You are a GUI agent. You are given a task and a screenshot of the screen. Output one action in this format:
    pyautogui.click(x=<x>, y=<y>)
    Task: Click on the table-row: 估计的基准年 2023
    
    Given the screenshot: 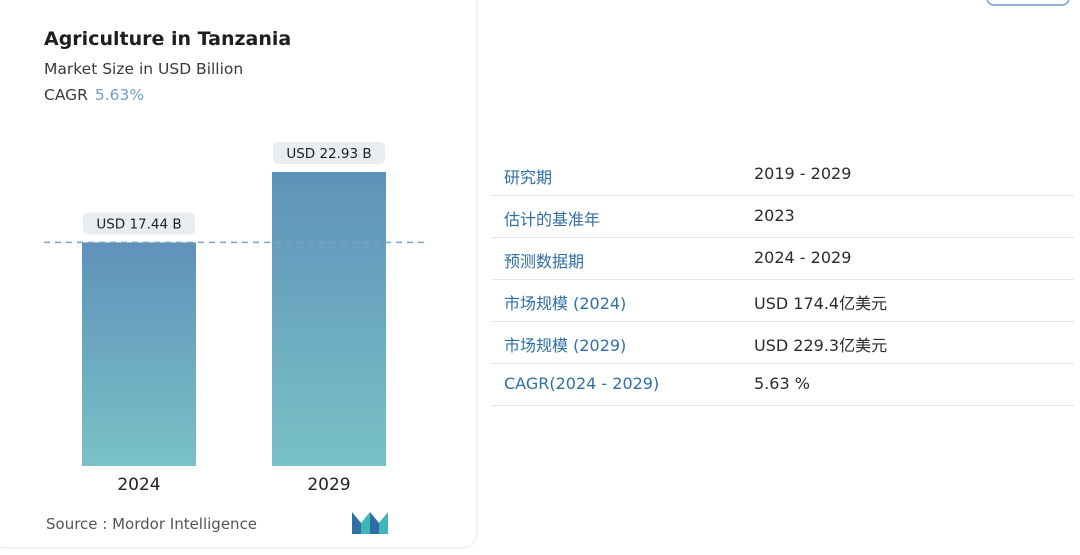 What is the action you would take?
    pyautogui.click(x=783, y=217)
    